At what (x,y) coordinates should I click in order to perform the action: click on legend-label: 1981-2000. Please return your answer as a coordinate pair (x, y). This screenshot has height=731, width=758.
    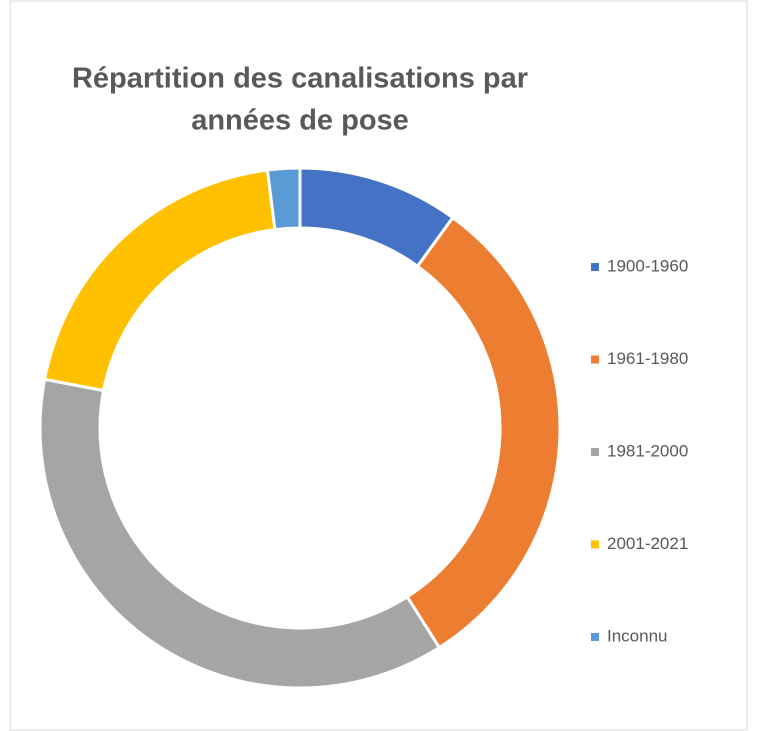
    Looking at the image, I should click on (647, 450).